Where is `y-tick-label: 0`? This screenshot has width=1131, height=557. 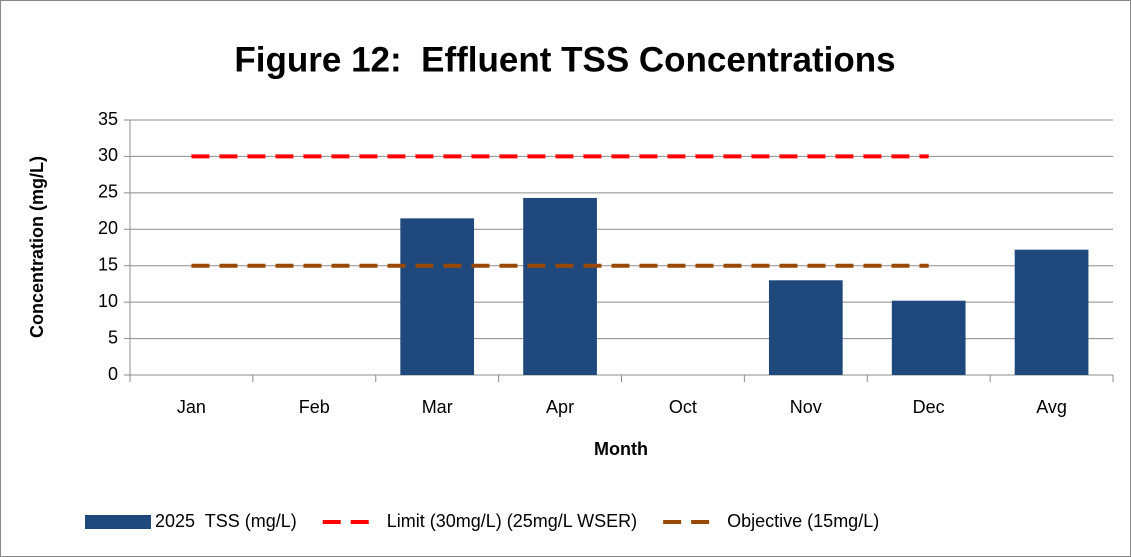
y-tick-label: 0 is located at coordinates (113, 374).